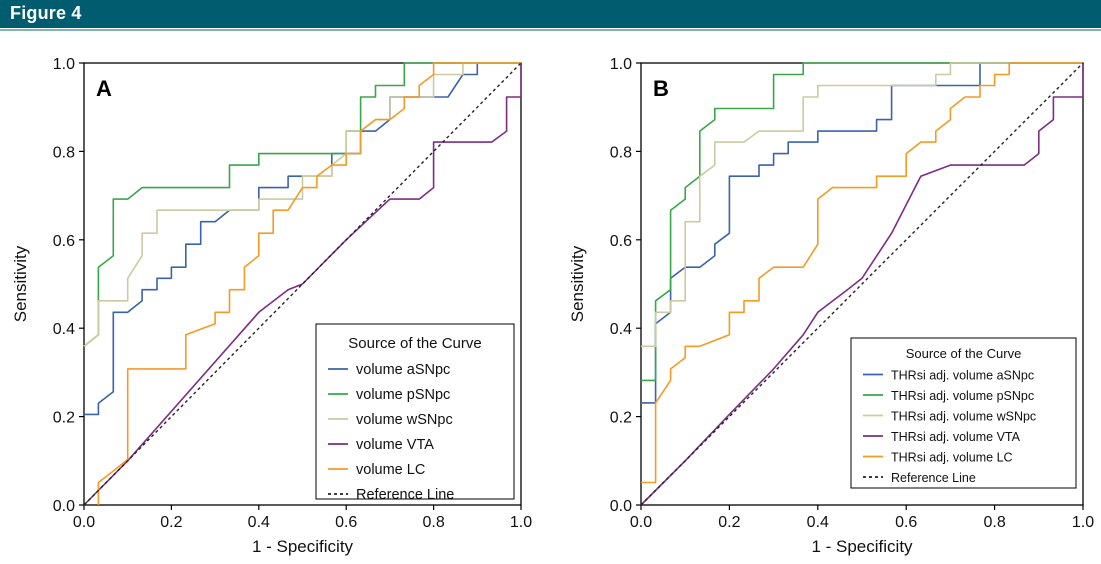  What do you see at coordinates (550, 30) in the screenshot?
I see `figure-header-rule` at bounding box center [550, 30].